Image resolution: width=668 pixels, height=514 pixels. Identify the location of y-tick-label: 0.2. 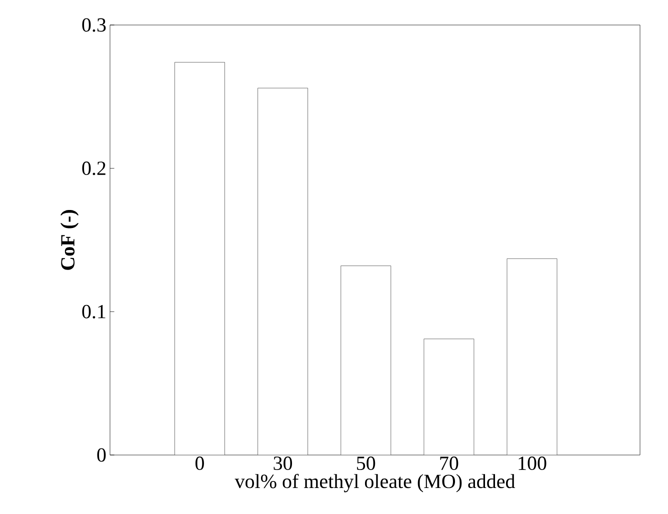
(94, 169).